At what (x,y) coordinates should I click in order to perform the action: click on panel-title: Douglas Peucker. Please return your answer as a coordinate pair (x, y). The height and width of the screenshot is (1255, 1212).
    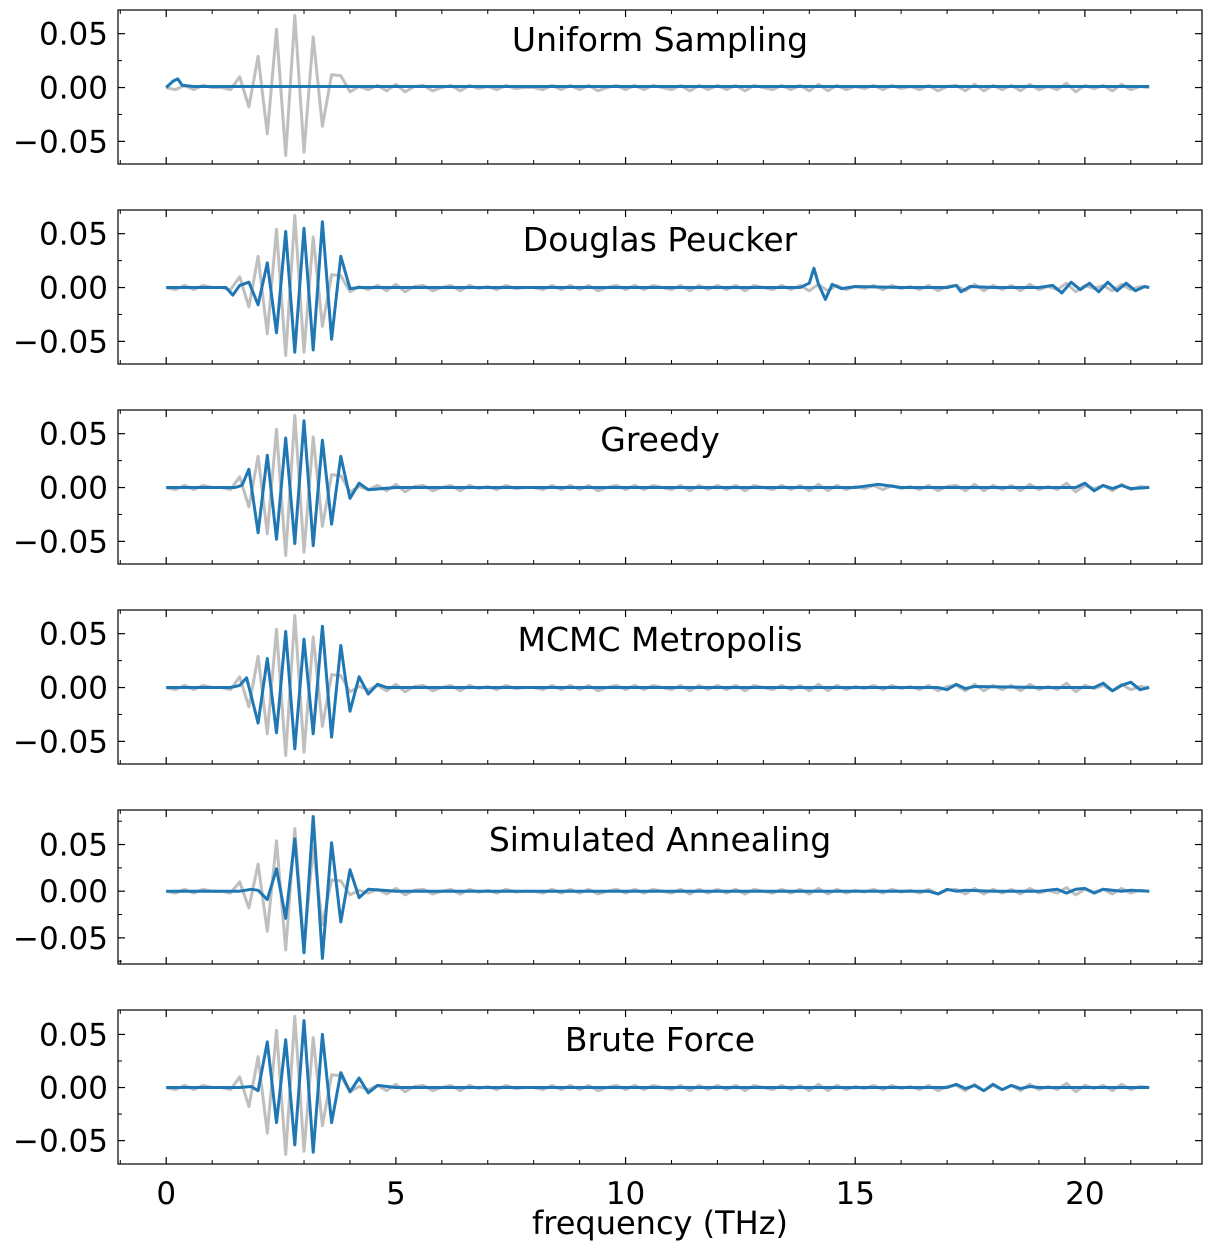
    Looking at the image, I should click on (660, 239).